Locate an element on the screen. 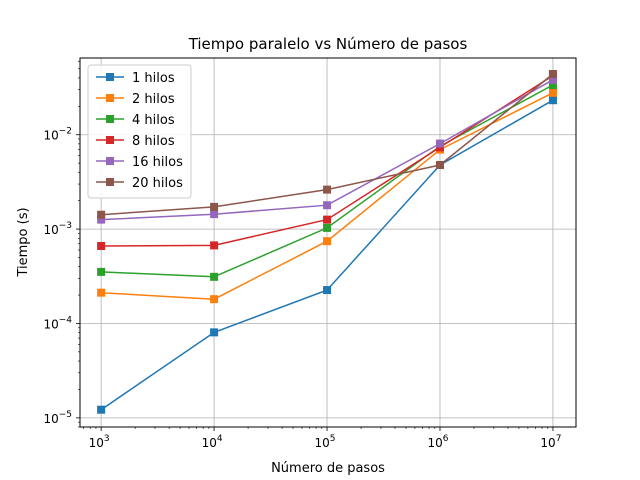  legend-entry: 2 hilos is located at coordinates (153, 99).